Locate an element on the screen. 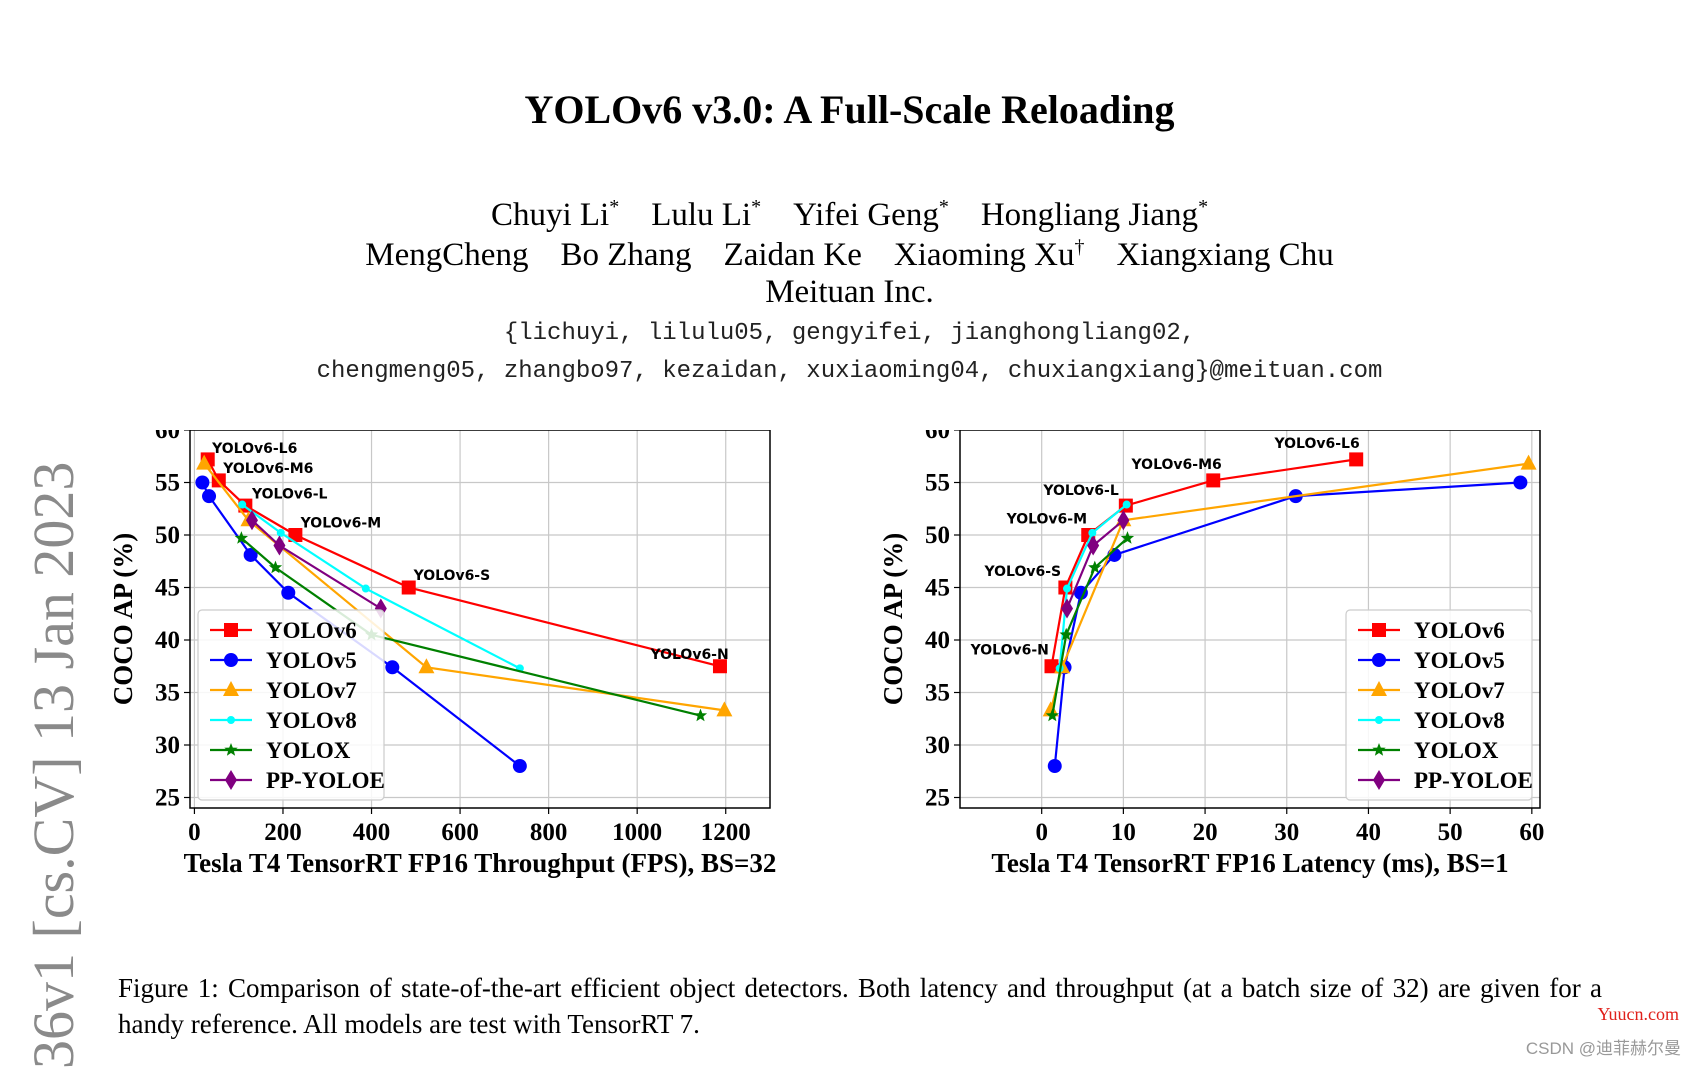  author-name: Lulu Li* is located at coordinates (706, 214).